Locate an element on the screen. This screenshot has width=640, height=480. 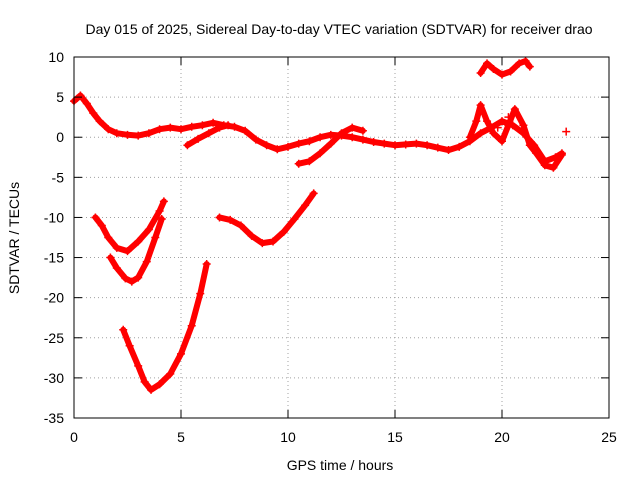
y-tick-label: -10 is located at coordinates (54, 217).